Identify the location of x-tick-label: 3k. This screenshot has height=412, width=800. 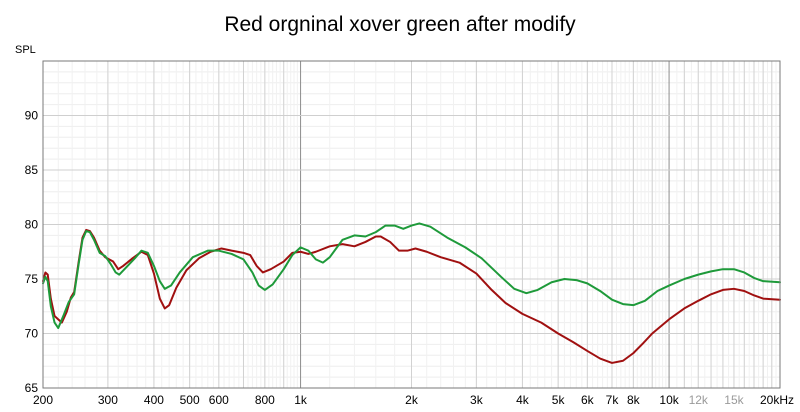
(477, 400).